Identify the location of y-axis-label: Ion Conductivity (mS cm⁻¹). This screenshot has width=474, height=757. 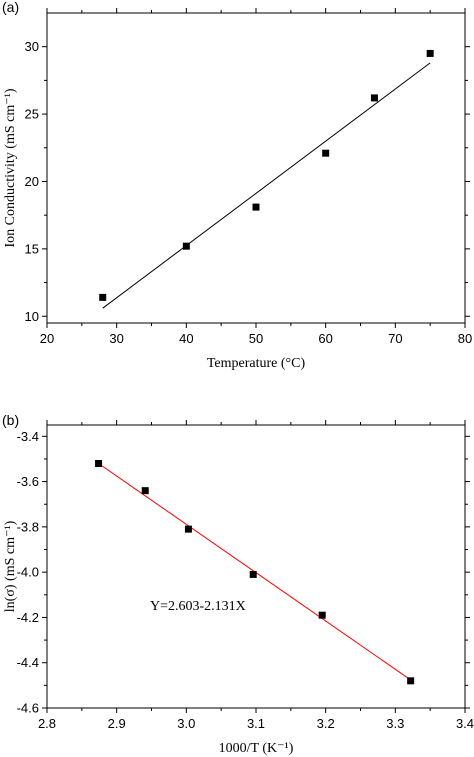
(10, 167).